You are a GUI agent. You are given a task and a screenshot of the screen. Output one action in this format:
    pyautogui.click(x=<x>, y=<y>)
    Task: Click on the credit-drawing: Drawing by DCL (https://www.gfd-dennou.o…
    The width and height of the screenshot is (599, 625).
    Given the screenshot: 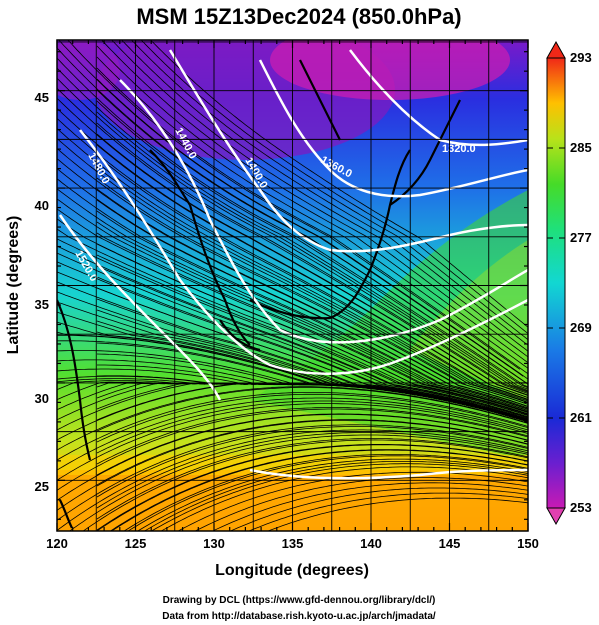 What is the action you would take?
    pyautogui.click(x=299, y=600)
    